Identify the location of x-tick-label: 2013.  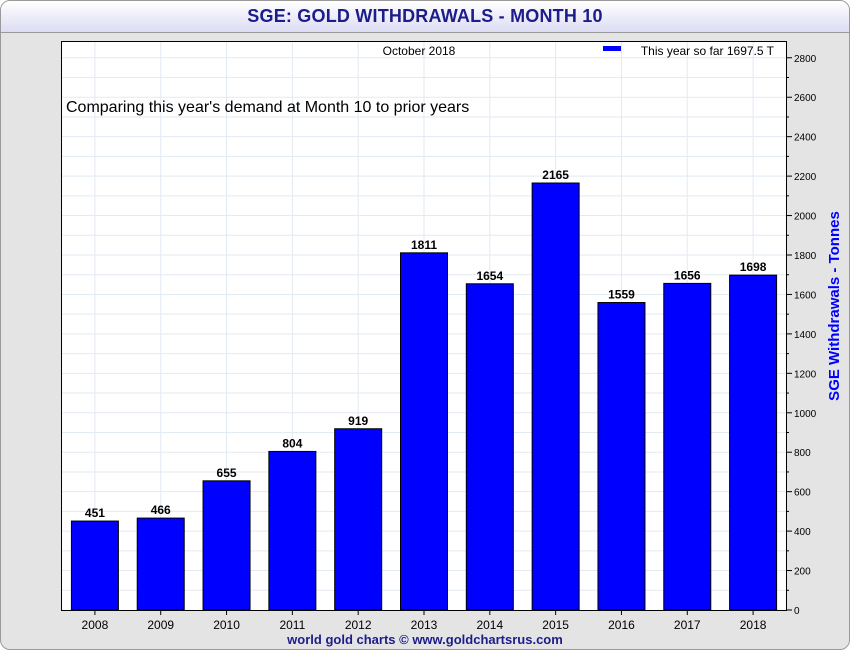
(424, 625).